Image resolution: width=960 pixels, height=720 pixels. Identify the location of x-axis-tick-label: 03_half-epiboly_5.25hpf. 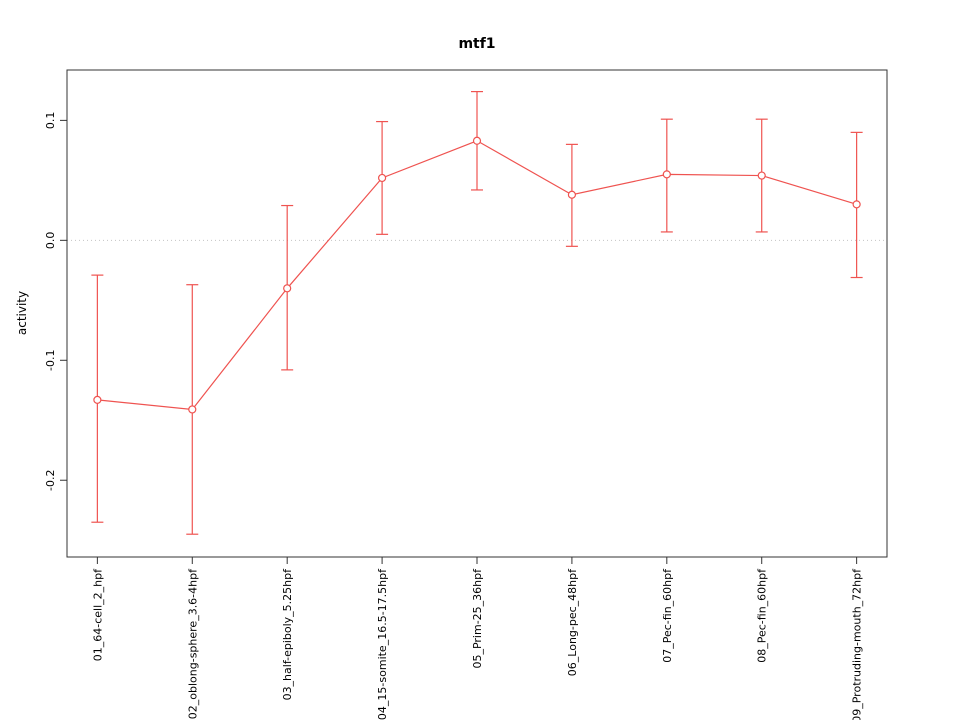
(287, 634).